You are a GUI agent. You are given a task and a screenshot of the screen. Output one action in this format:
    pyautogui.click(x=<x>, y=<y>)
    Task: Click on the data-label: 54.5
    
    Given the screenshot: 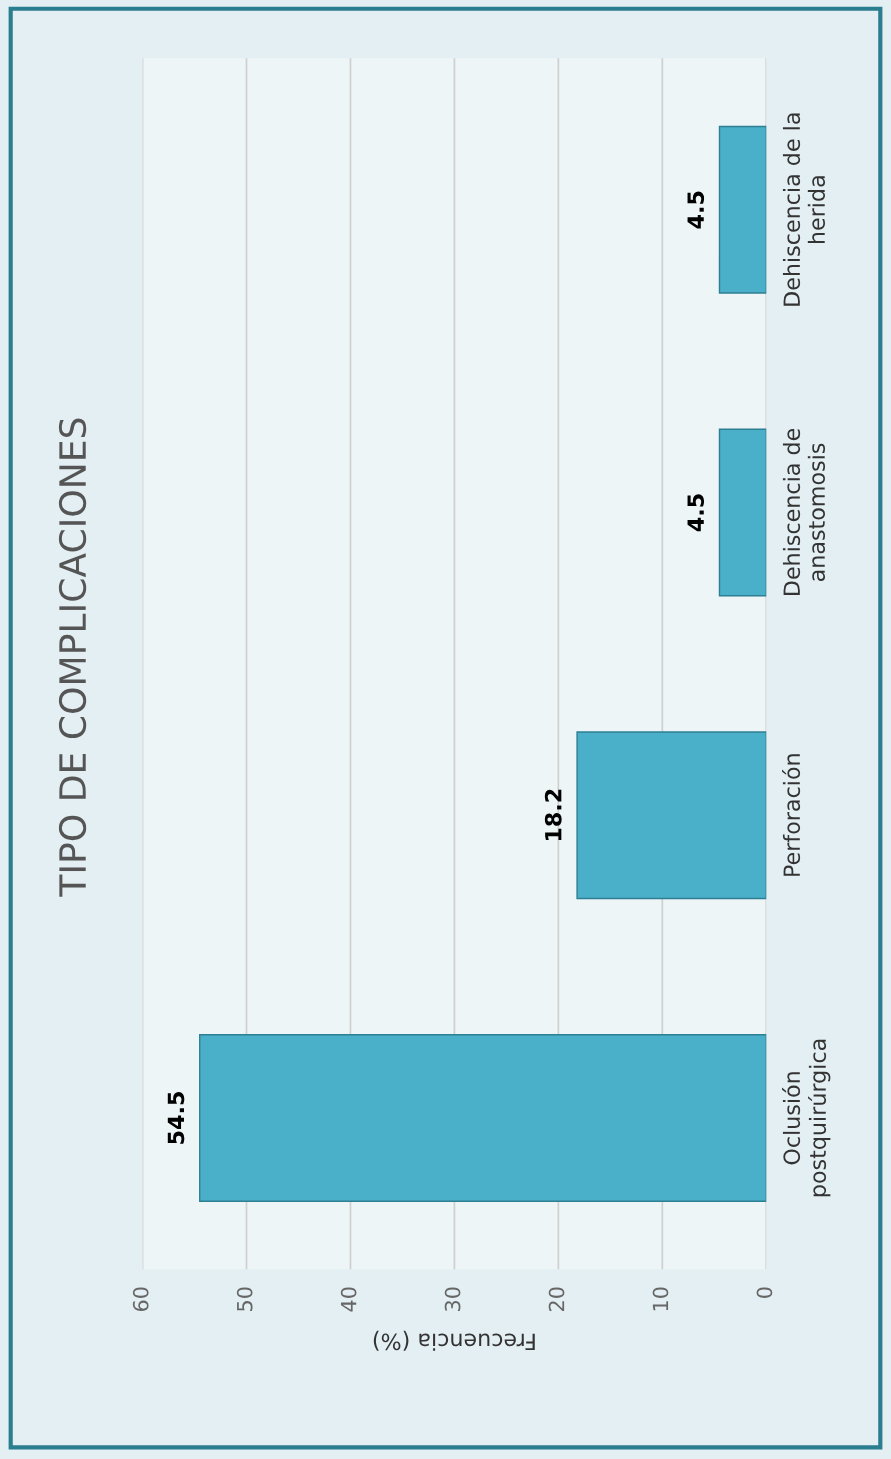 What is the action you would take?
    pyautogui.click(x=176, y=1118)
    